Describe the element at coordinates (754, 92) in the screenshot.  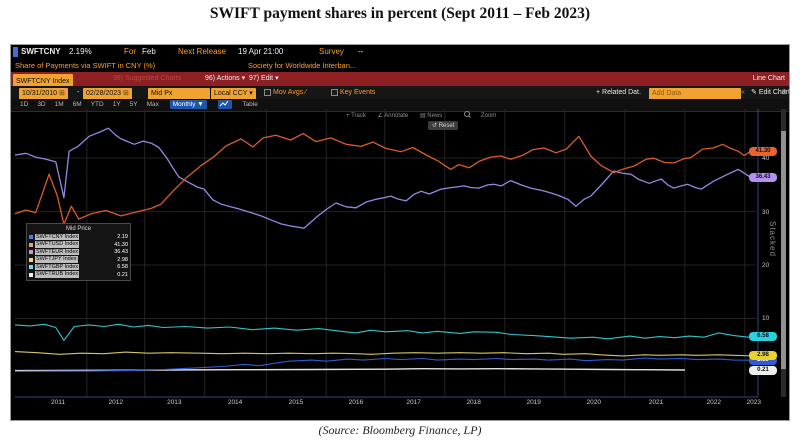
I see `pencil-icon: ✎` at that location.